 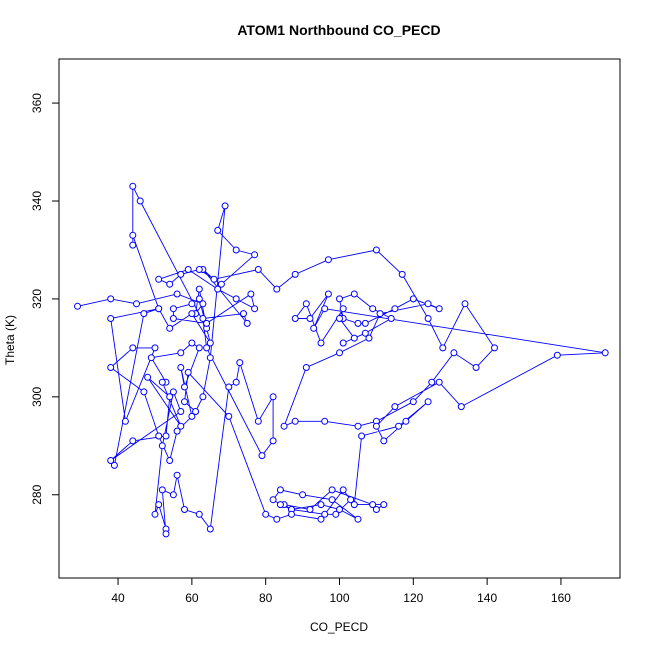 What do you see at coordinates (413, 598) in the screenshot?
I see `x-tick-label: 120` at bounding box center [413, 598].